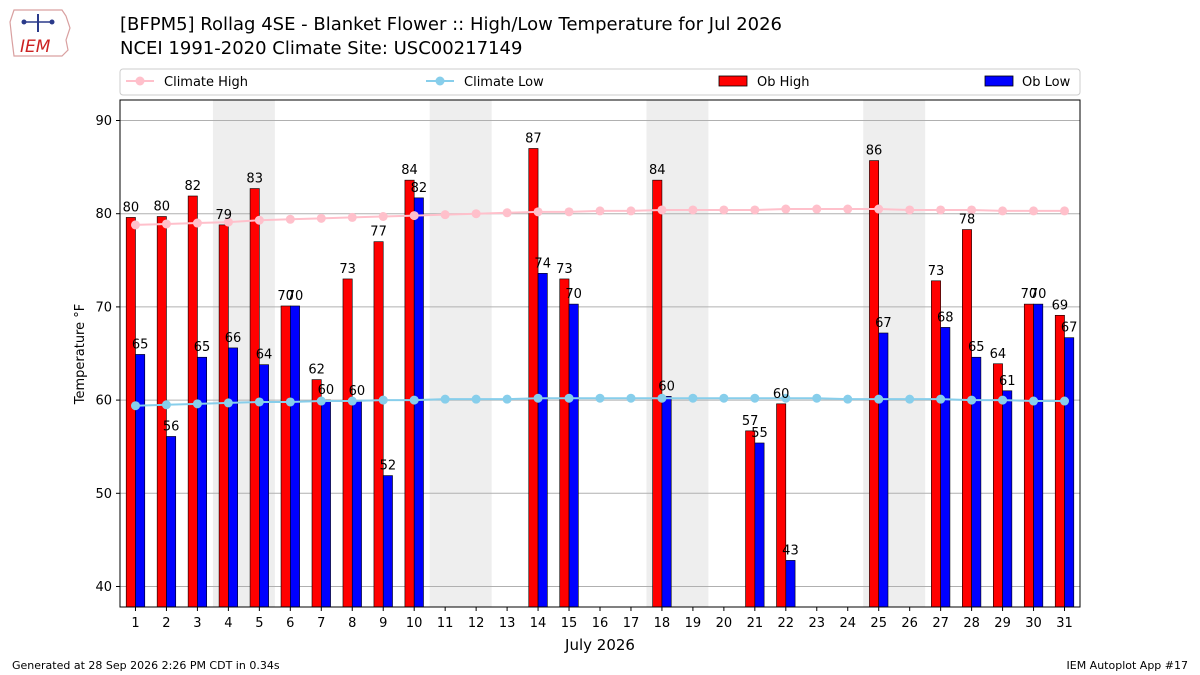  What do you see at coordinates (750, 421) in the screenshot?
I see `ob-high-label-day-21: 57` at bounding box center [750, 421].